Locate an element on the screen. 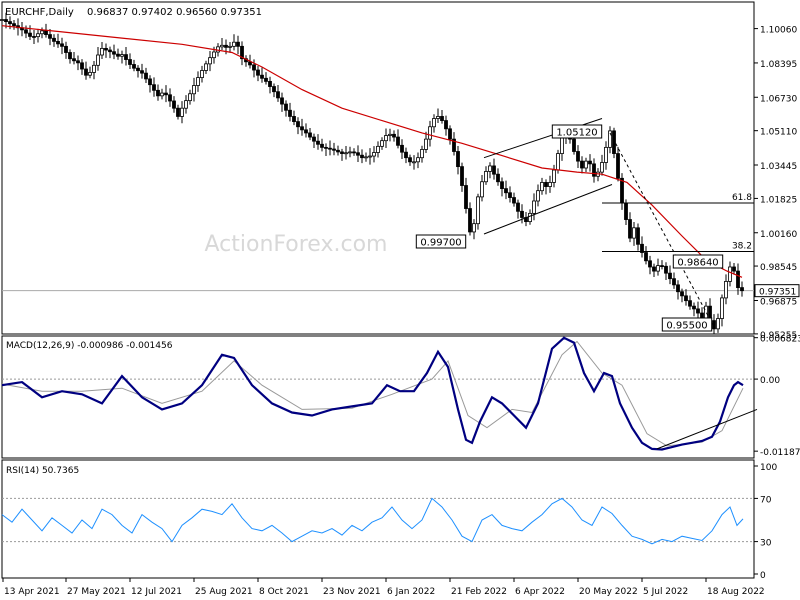 The height and width of the screenshot is (600, 800). annotation-low-0-95500-text: 0.95500 is located at coordinates (686, 326).